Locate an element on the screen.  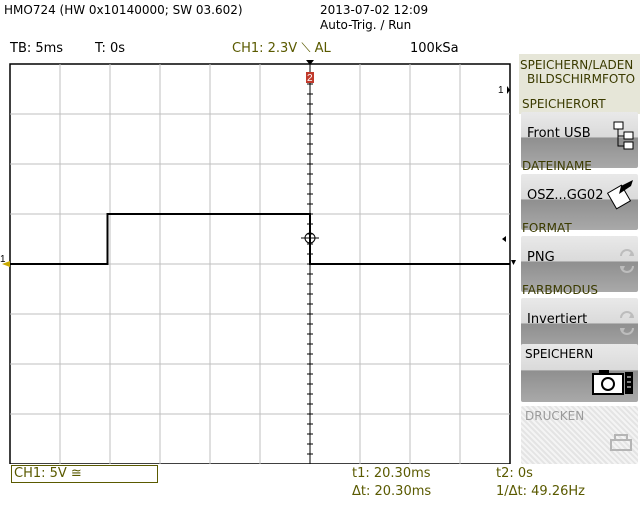
ch1-ground-arrow-icon is located at coordinates (6, 264).